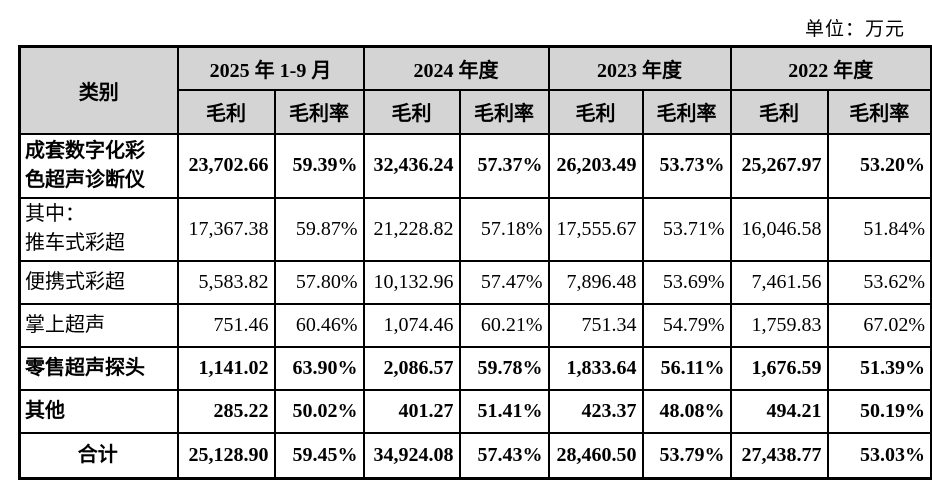 The image size is (932, 487). Describe the element at coordinates (686, 368) in the screenshot. I see `cell-value: 56.11%` at that location.